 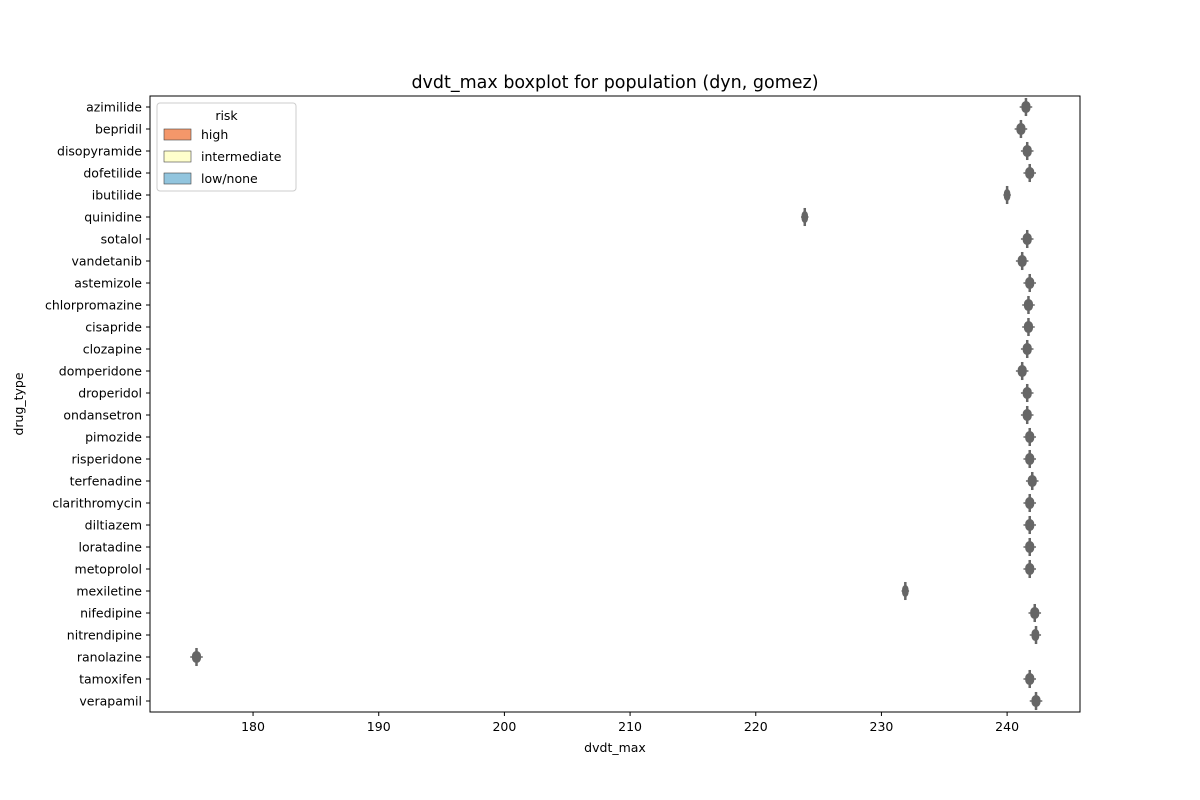 What do you see at coordinates (1007, 726) in the screenshot?
I see `x-tick-label: 240` at bounding box center [1007, 726].